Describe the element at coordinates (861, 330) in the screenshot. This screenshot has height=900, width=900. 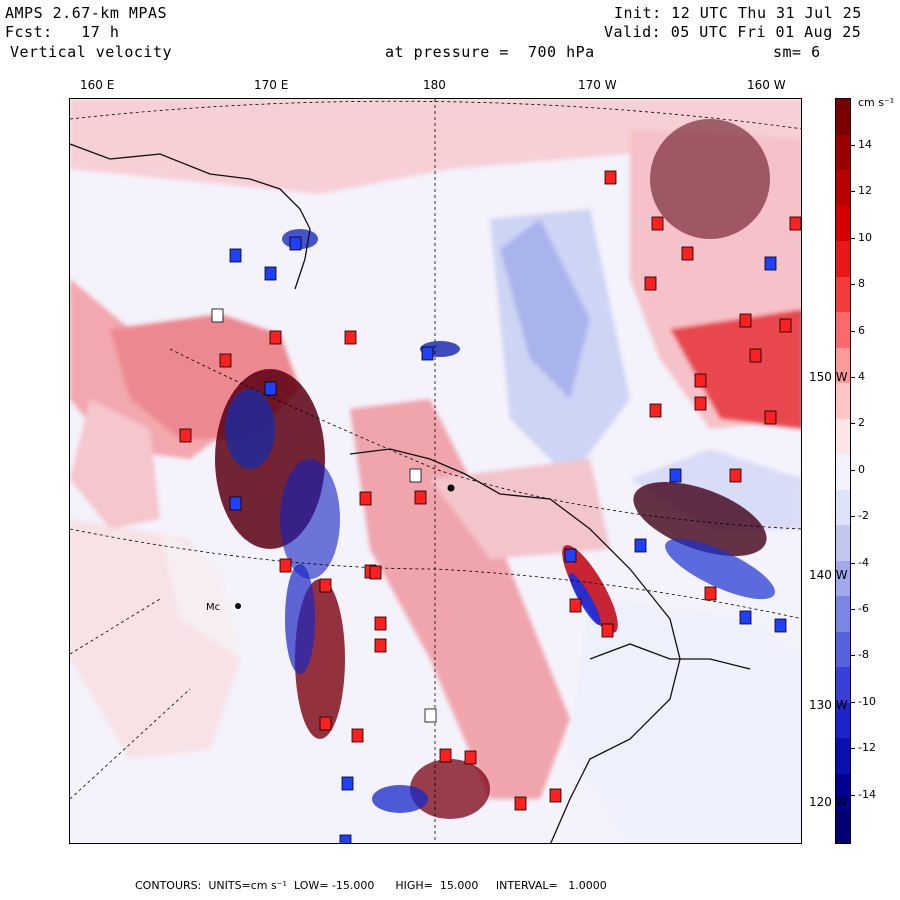
I see `colorbar-tick-label: 6` at that location.